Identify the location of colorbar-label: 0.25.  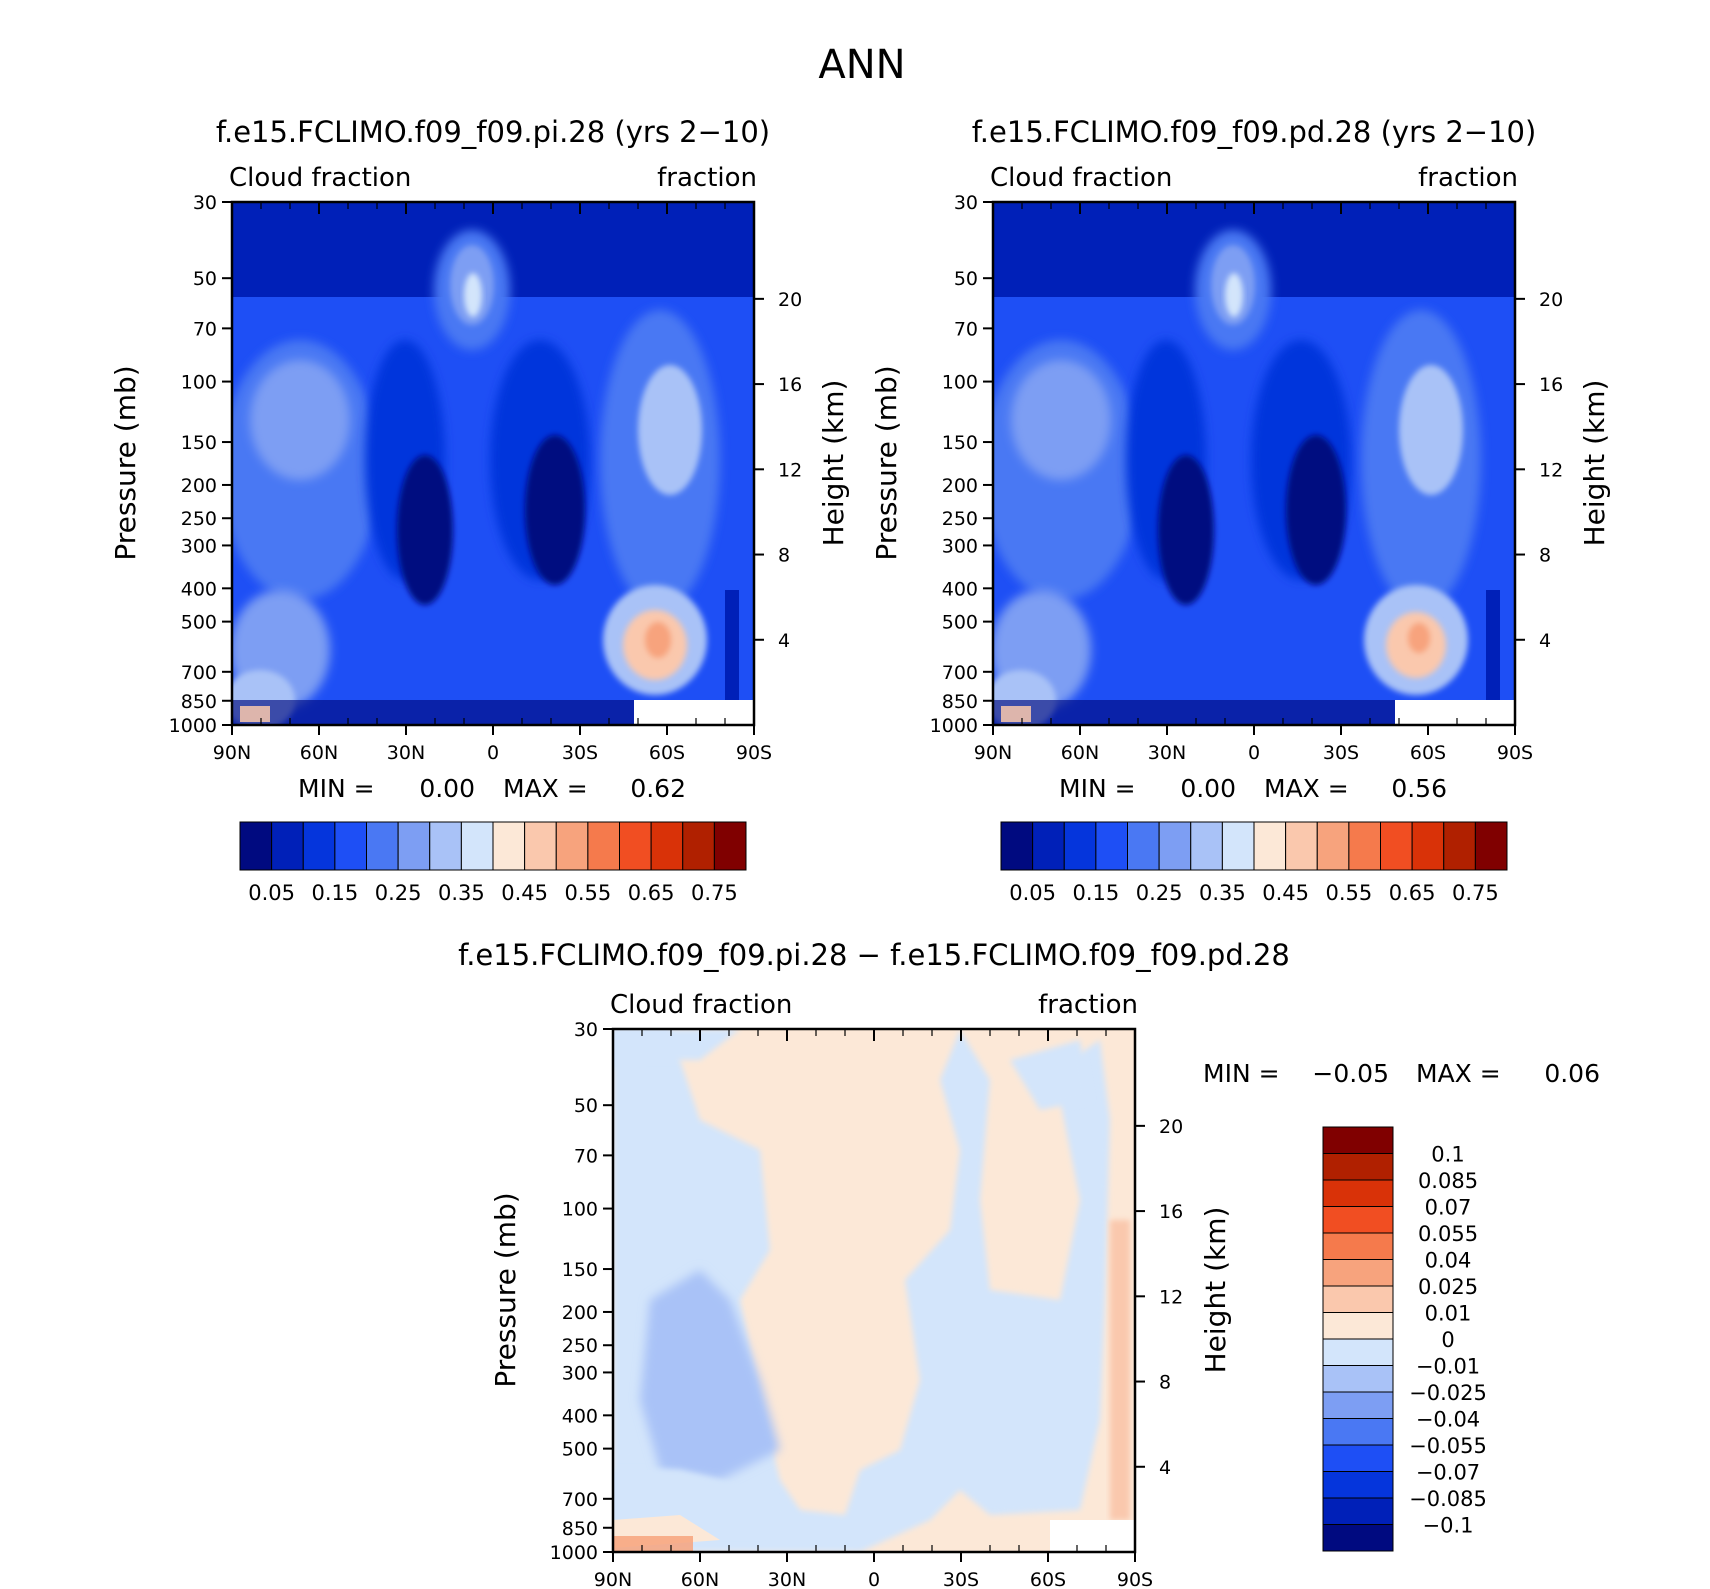
(398, 893).